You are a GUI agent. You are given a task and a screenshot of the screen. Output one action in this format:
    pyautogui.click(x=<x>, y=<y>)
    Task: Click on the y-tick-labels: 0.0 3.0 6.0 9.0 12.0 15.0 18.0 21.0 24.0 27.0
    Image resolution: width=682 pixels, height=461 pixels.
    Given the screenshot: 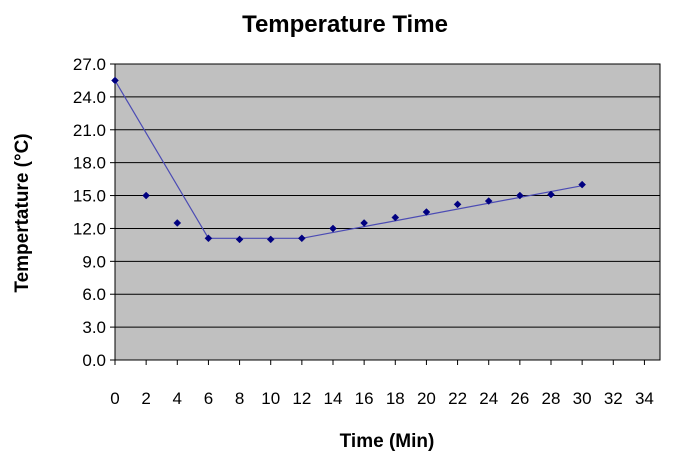 What is the action you would take?
    pyautogui.click(x=89, y=212)
    